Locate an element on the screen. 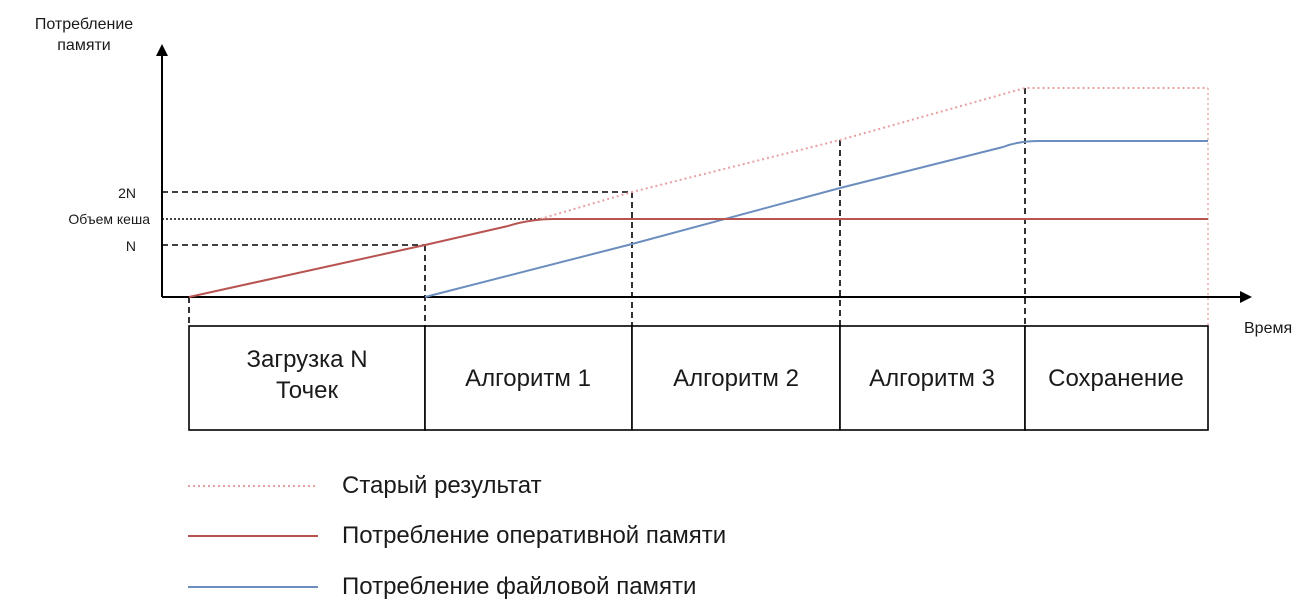 The width and height of the screenshot is (1316, 600). phase-box-saving is located at coordinates (1116, 378).